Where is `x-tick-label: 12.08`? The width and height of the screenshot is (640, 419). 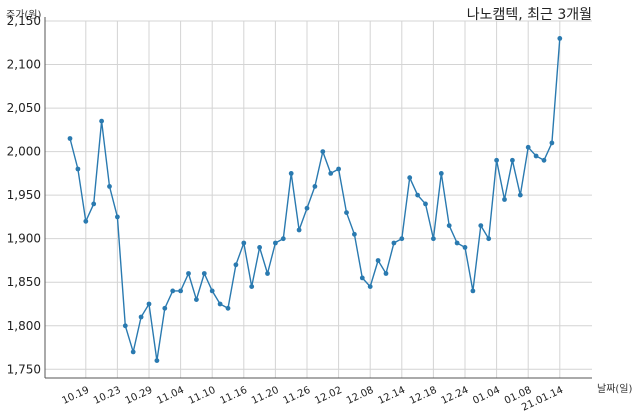
x-tick-label: 12.08 is located at coordinates (360, 396).